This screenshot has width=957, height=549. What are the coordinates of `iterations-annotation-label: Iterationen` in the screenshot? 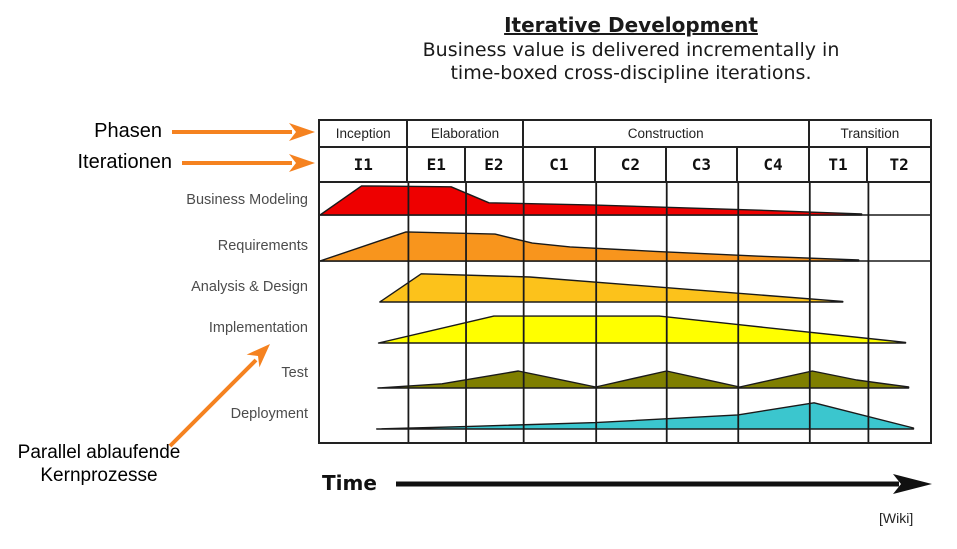 It's located at (124, 162).